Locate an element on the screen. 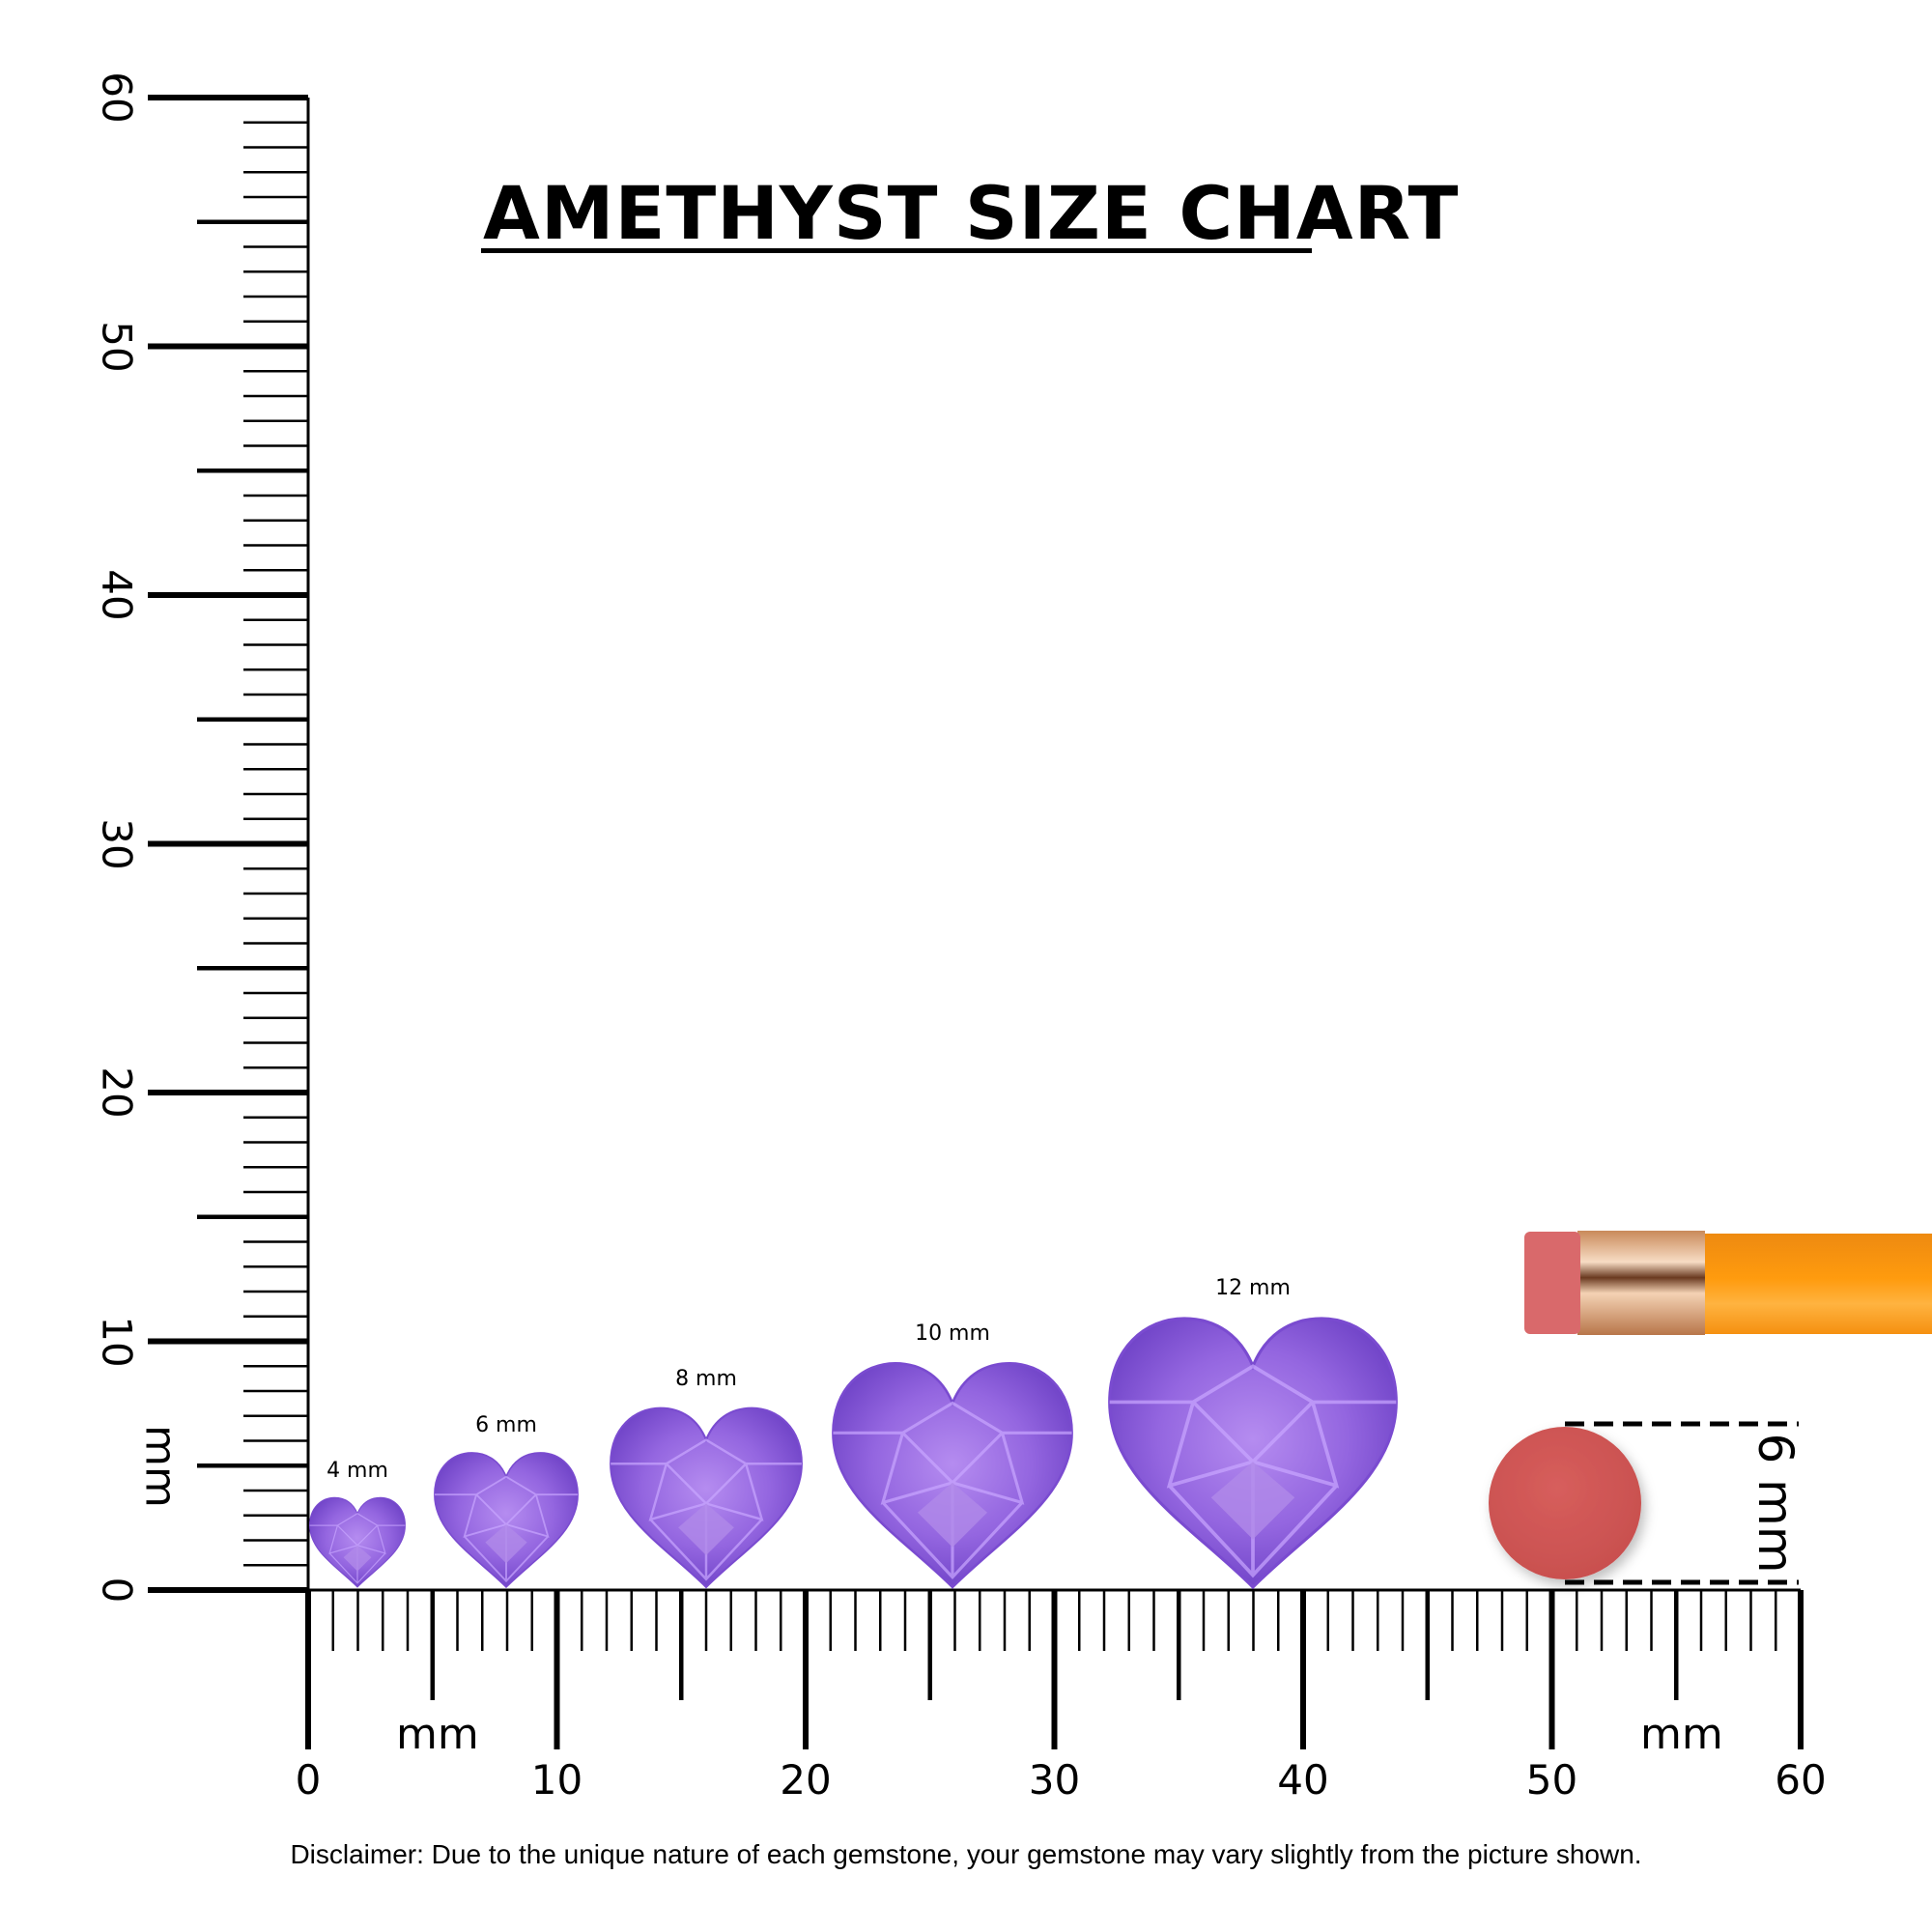 The height and width of the screenshot is (1932, 1932). y-tick-label: 0 is located at coordinates (117, 1590).